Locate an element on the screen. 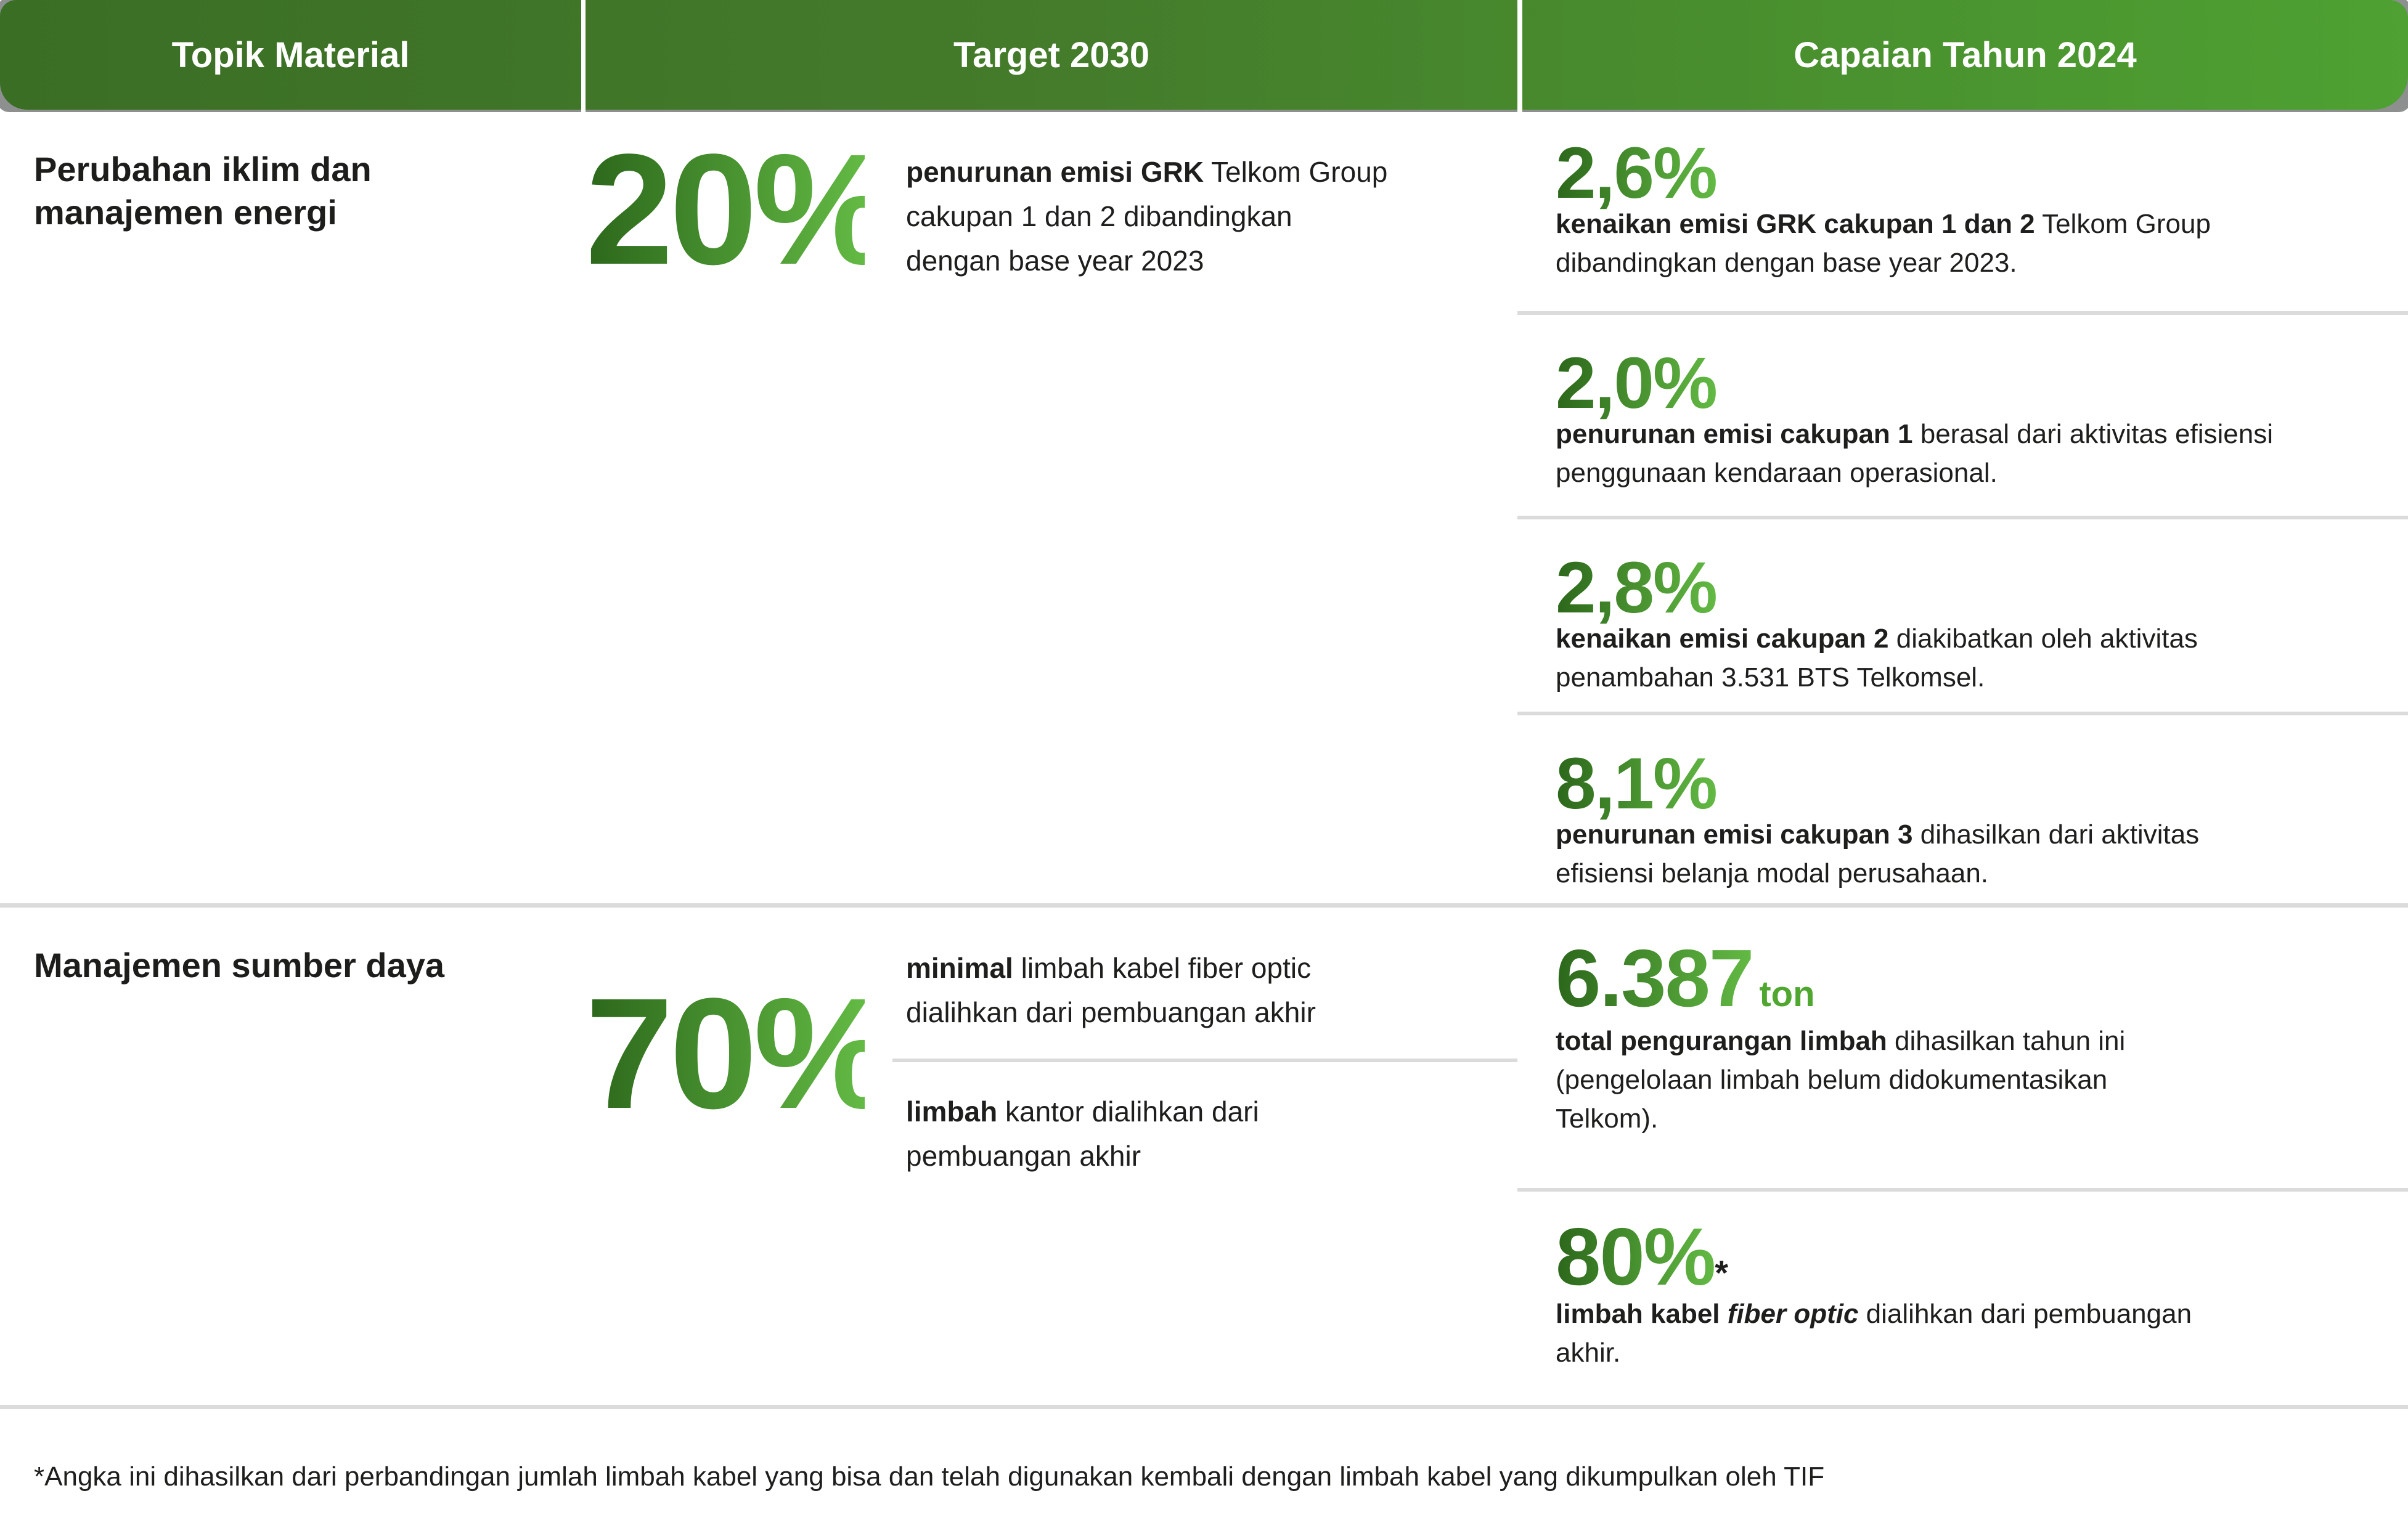  achievement6-asterisk: * is located at coordinates (1721, 1272).